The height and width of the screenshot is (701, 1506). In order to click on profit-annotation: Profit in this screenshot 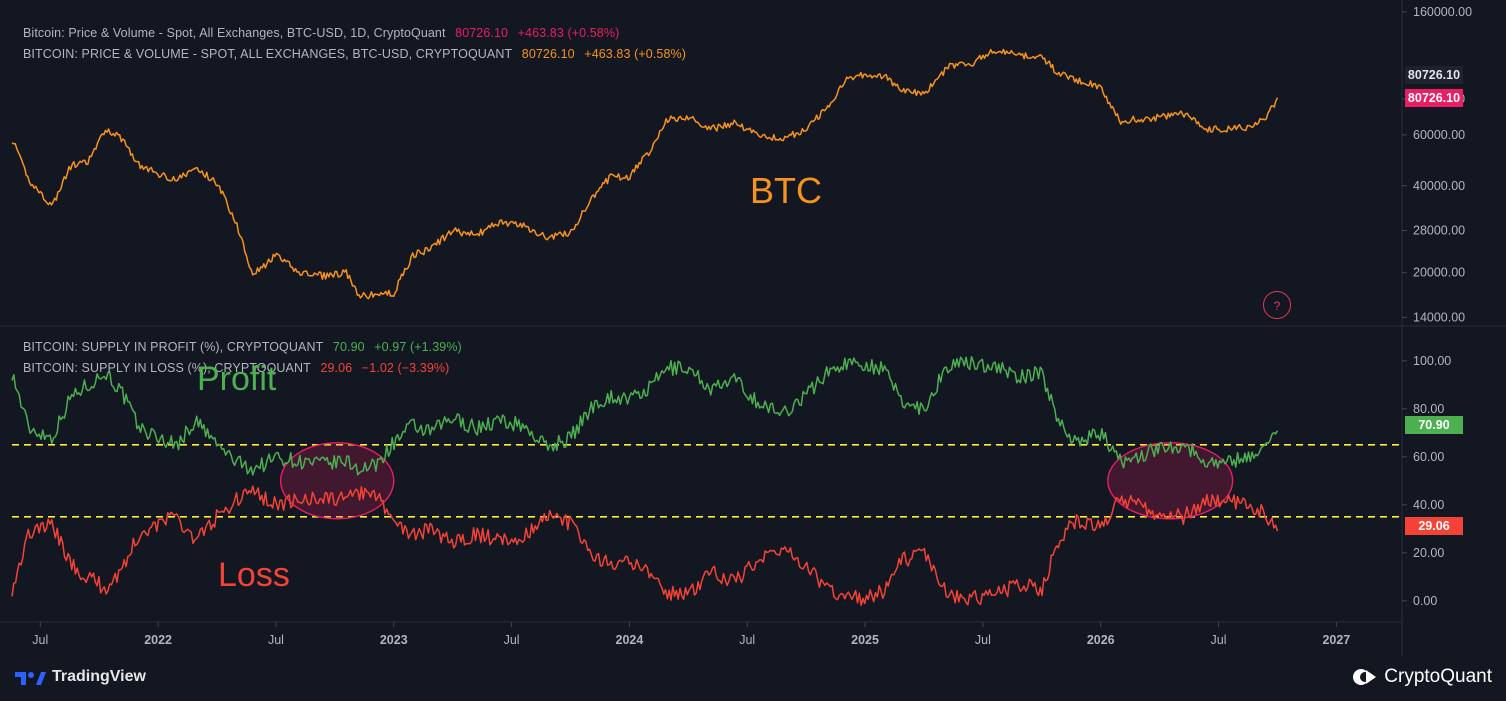, I will do `click(237, 379)`.